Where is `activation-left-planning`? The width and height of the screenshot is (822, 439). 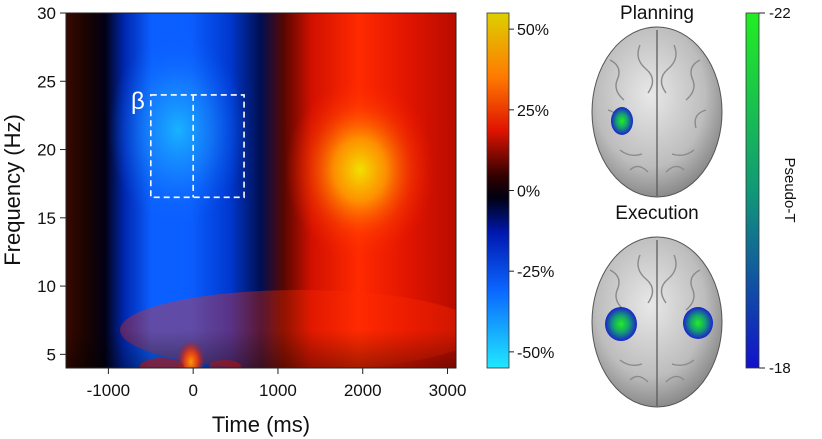
activation-left-planning is located at coordinates (622, 121).